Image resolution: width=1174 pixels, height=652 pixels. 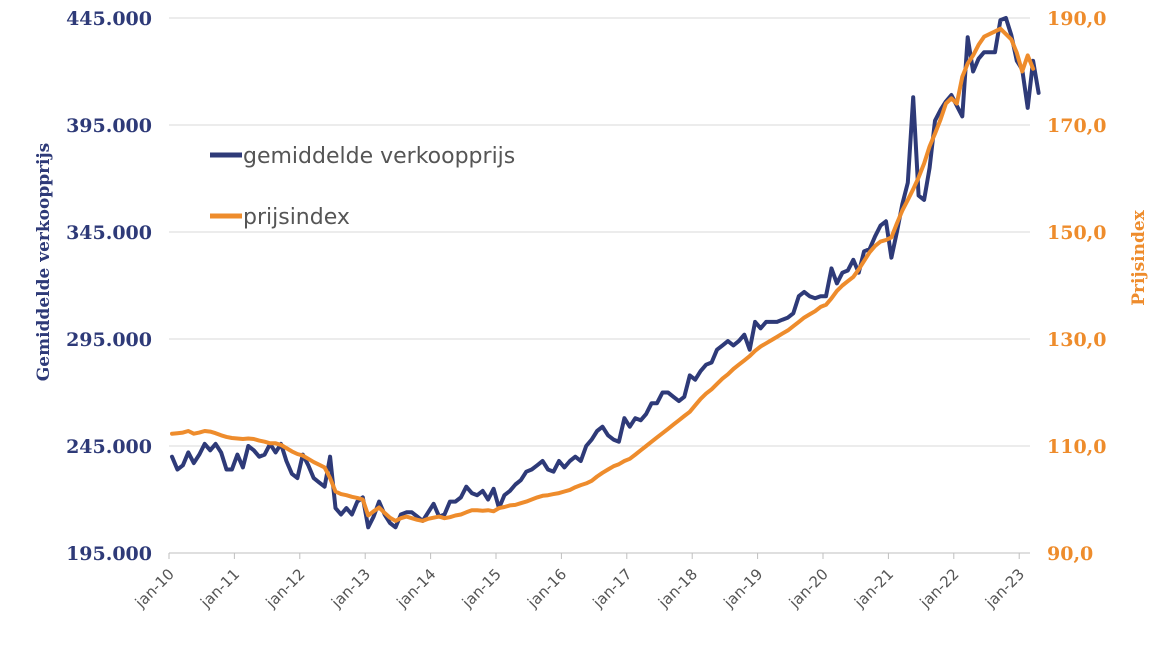 I want to click on right-tick-label: 190,0, so click(x=1077, y=19).